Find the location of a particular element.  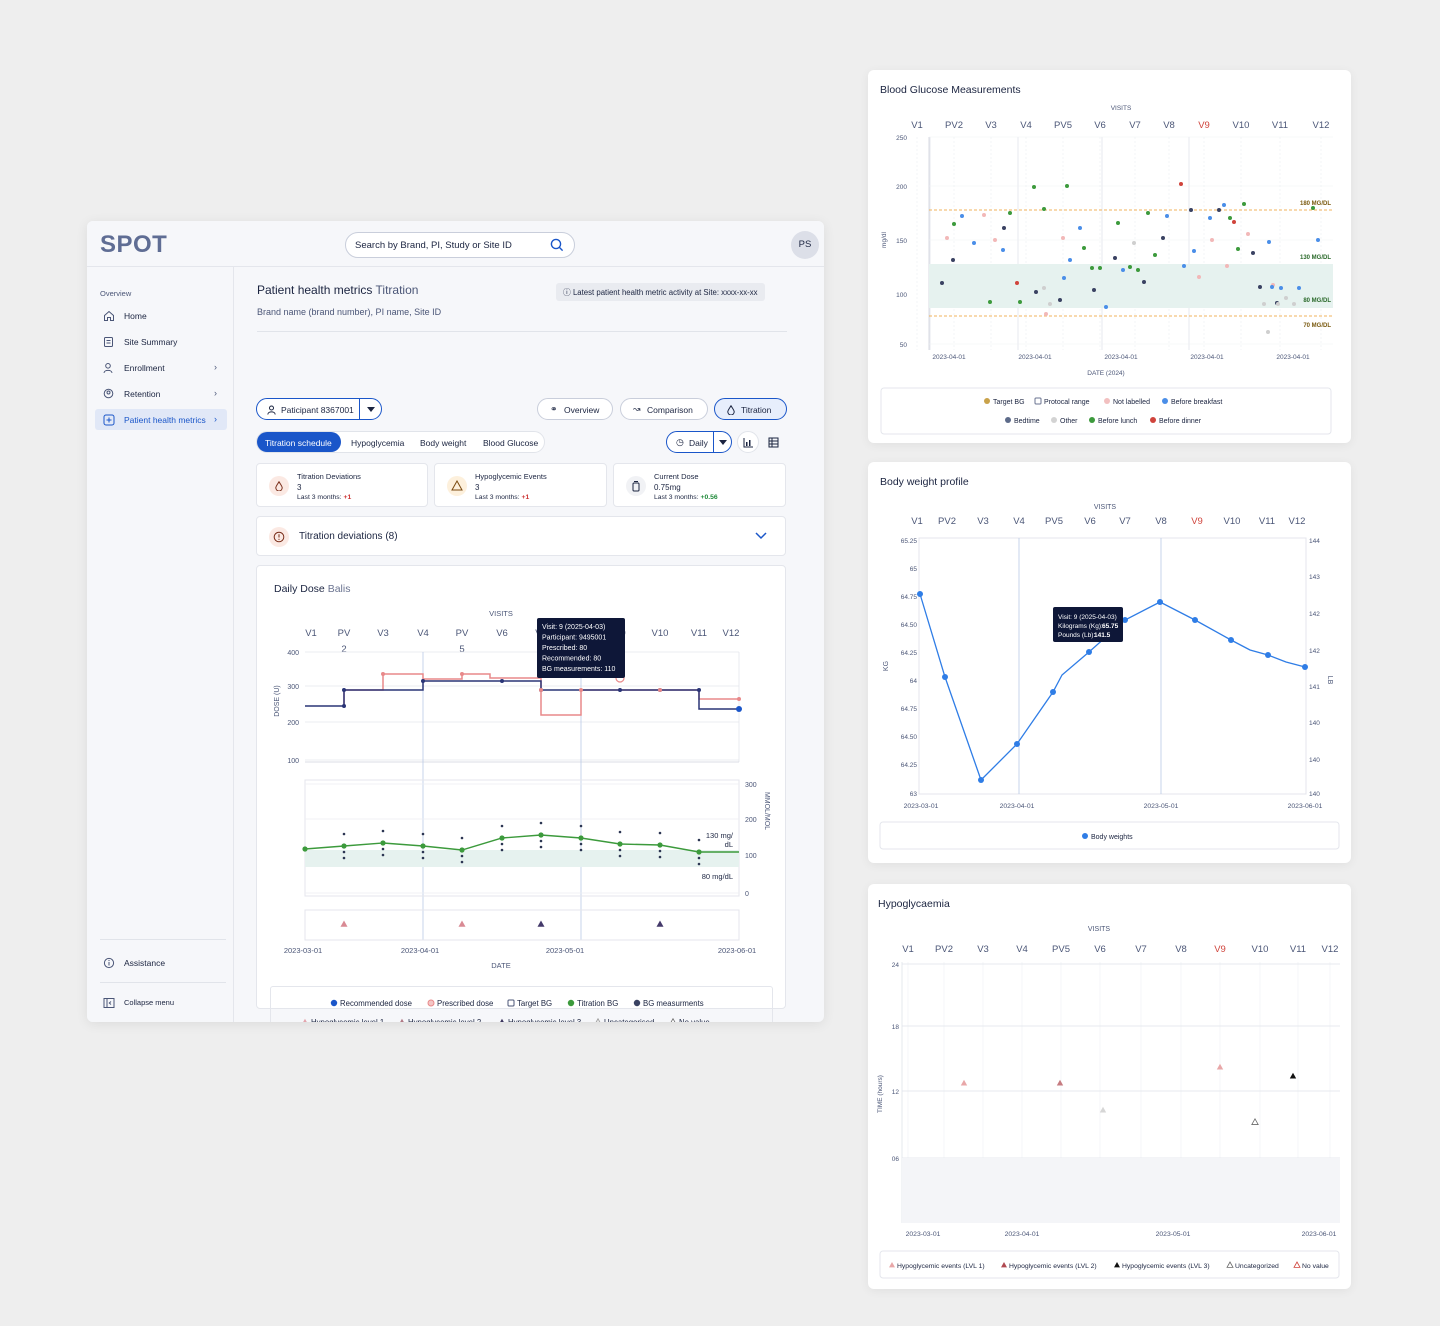

prescribed-point is located at coordinates (660, 690).